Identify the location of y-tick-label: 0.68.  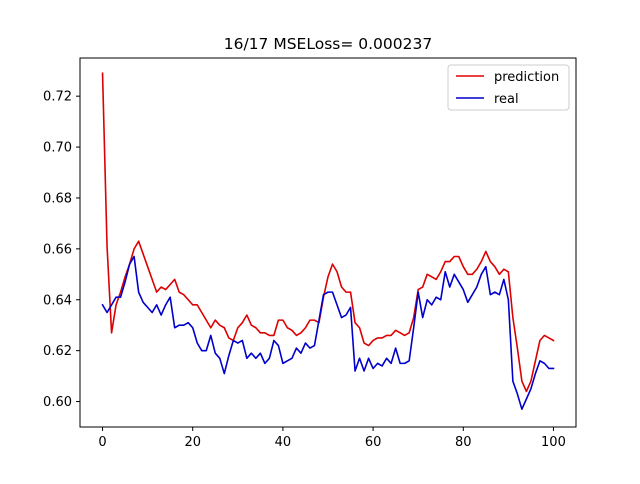
(57, 198).